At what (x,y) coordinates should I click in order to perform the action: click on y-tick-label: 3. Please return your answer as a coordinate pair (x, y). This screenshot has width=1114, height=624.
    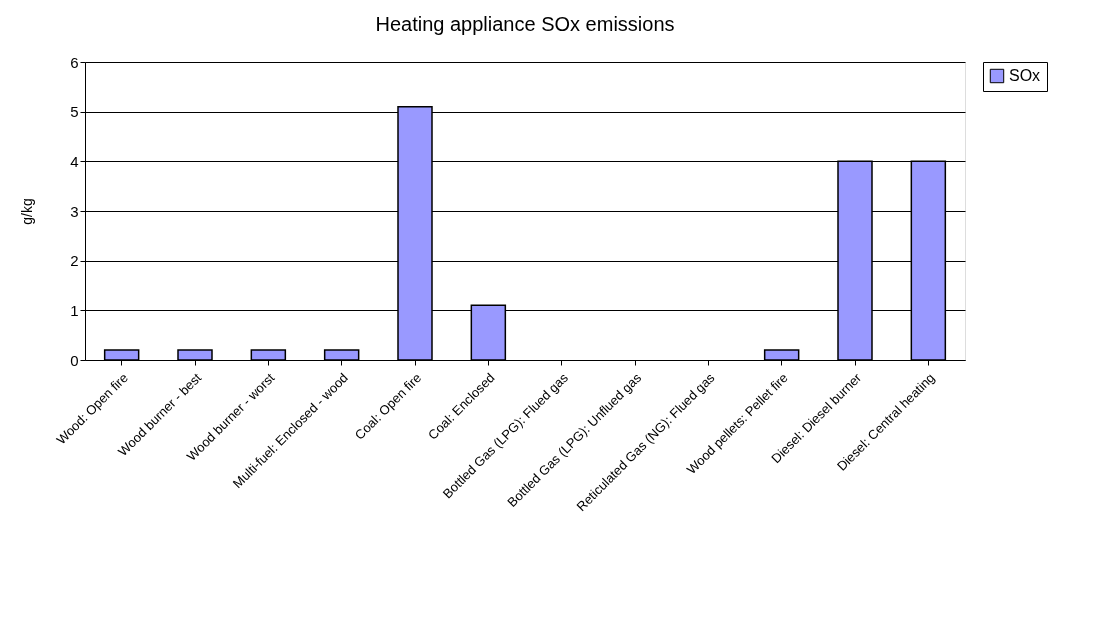
    Looking at the image, I should click on (74, 211).